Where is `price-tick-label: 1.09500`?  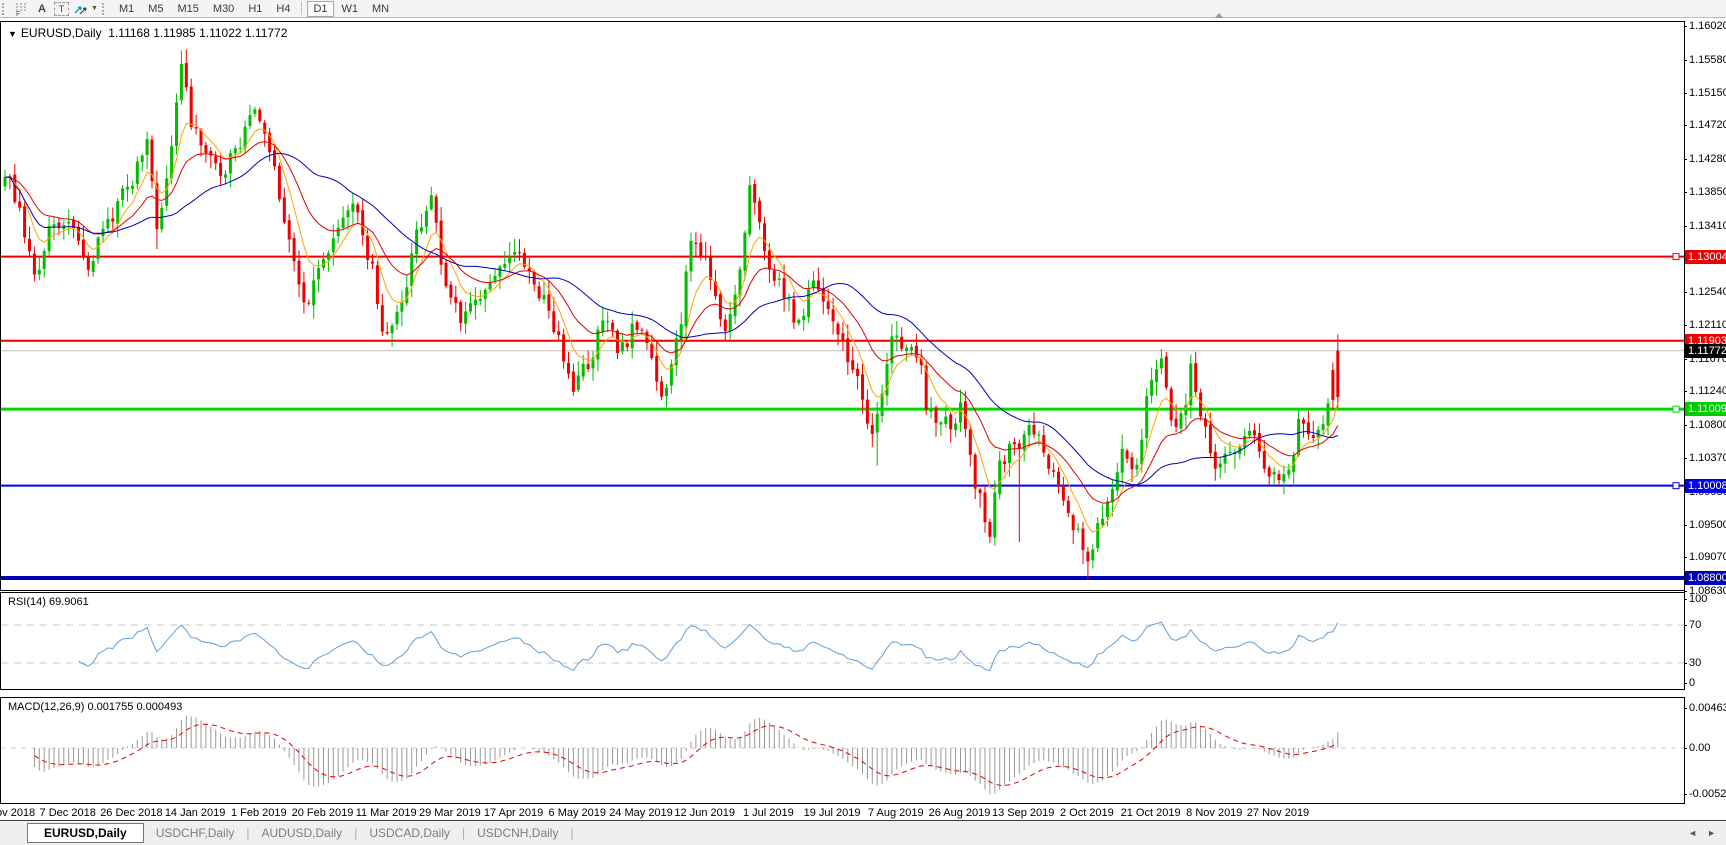 price-tick-label: 1.09500 is located at coordinates (1707, 525).